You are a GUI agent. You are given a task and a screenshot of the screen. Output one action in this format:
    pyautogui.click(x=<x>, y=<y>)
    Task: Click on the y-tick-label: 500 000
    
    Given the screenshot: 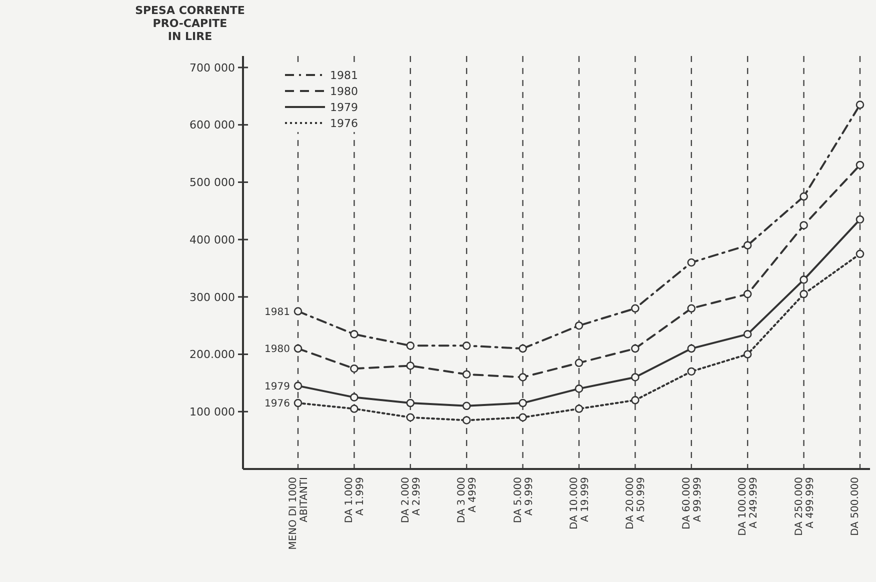 What is the action you would take?
    pyautogui.click(x=212, y=183)
    